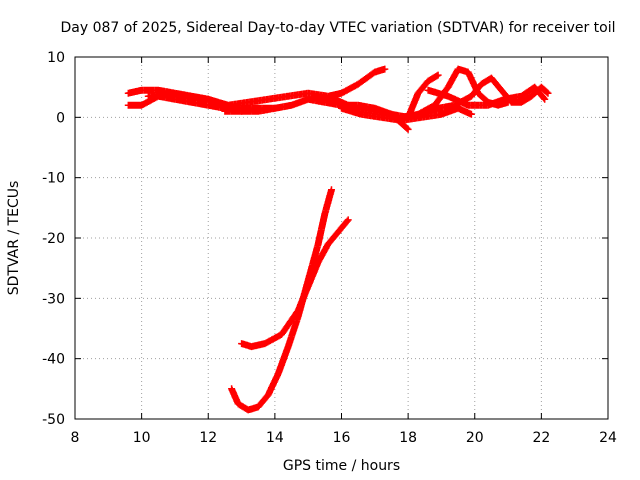  Describe the element at coordinates (475, 438) in the screenshot. I see `x-tick-label: 20` at that location.